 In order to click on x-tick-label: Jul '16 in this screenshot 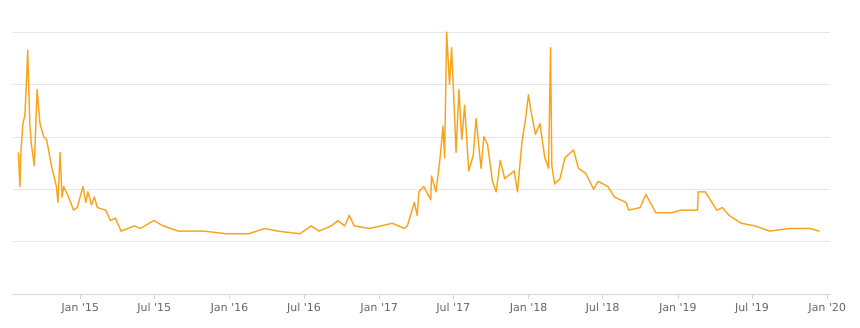, I will do `click(303, 307)`.